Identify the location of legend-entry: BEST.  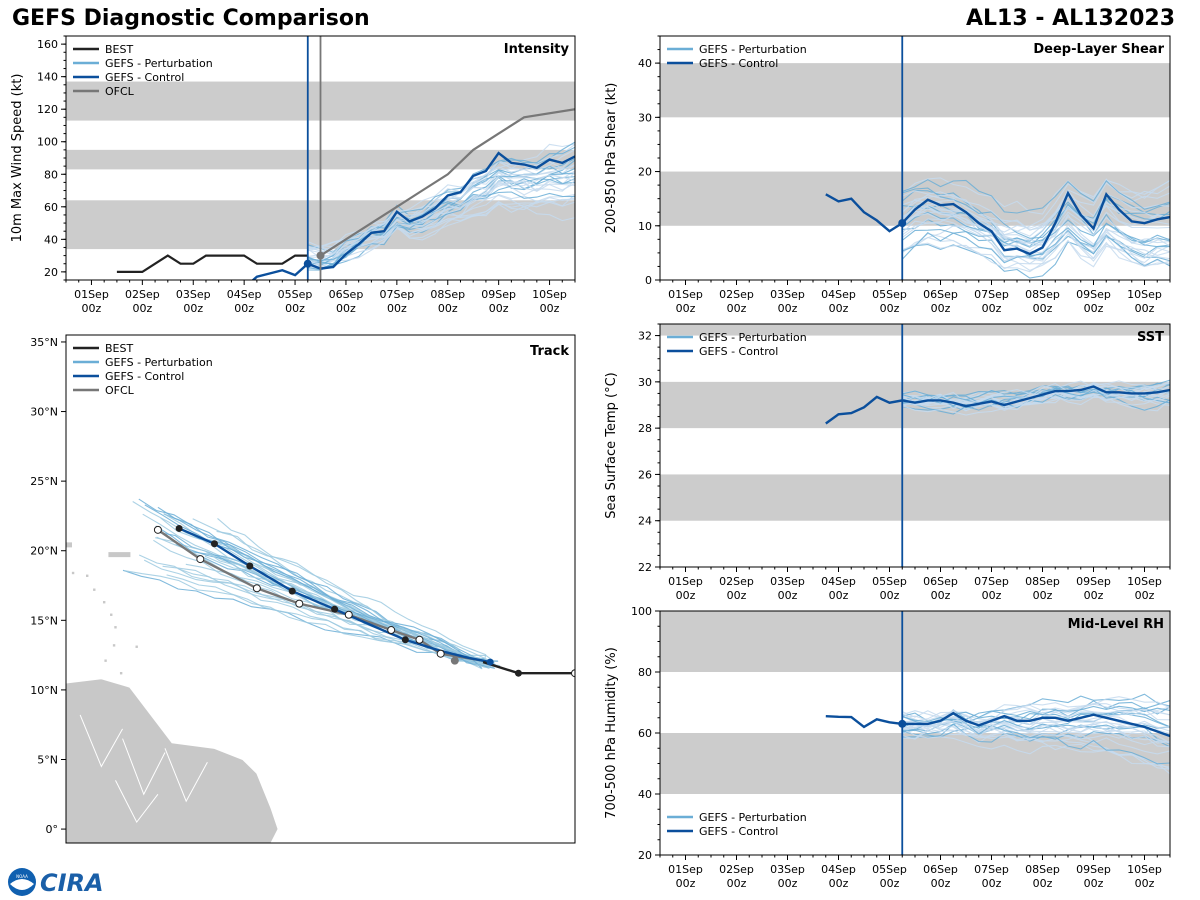
(119, 348).